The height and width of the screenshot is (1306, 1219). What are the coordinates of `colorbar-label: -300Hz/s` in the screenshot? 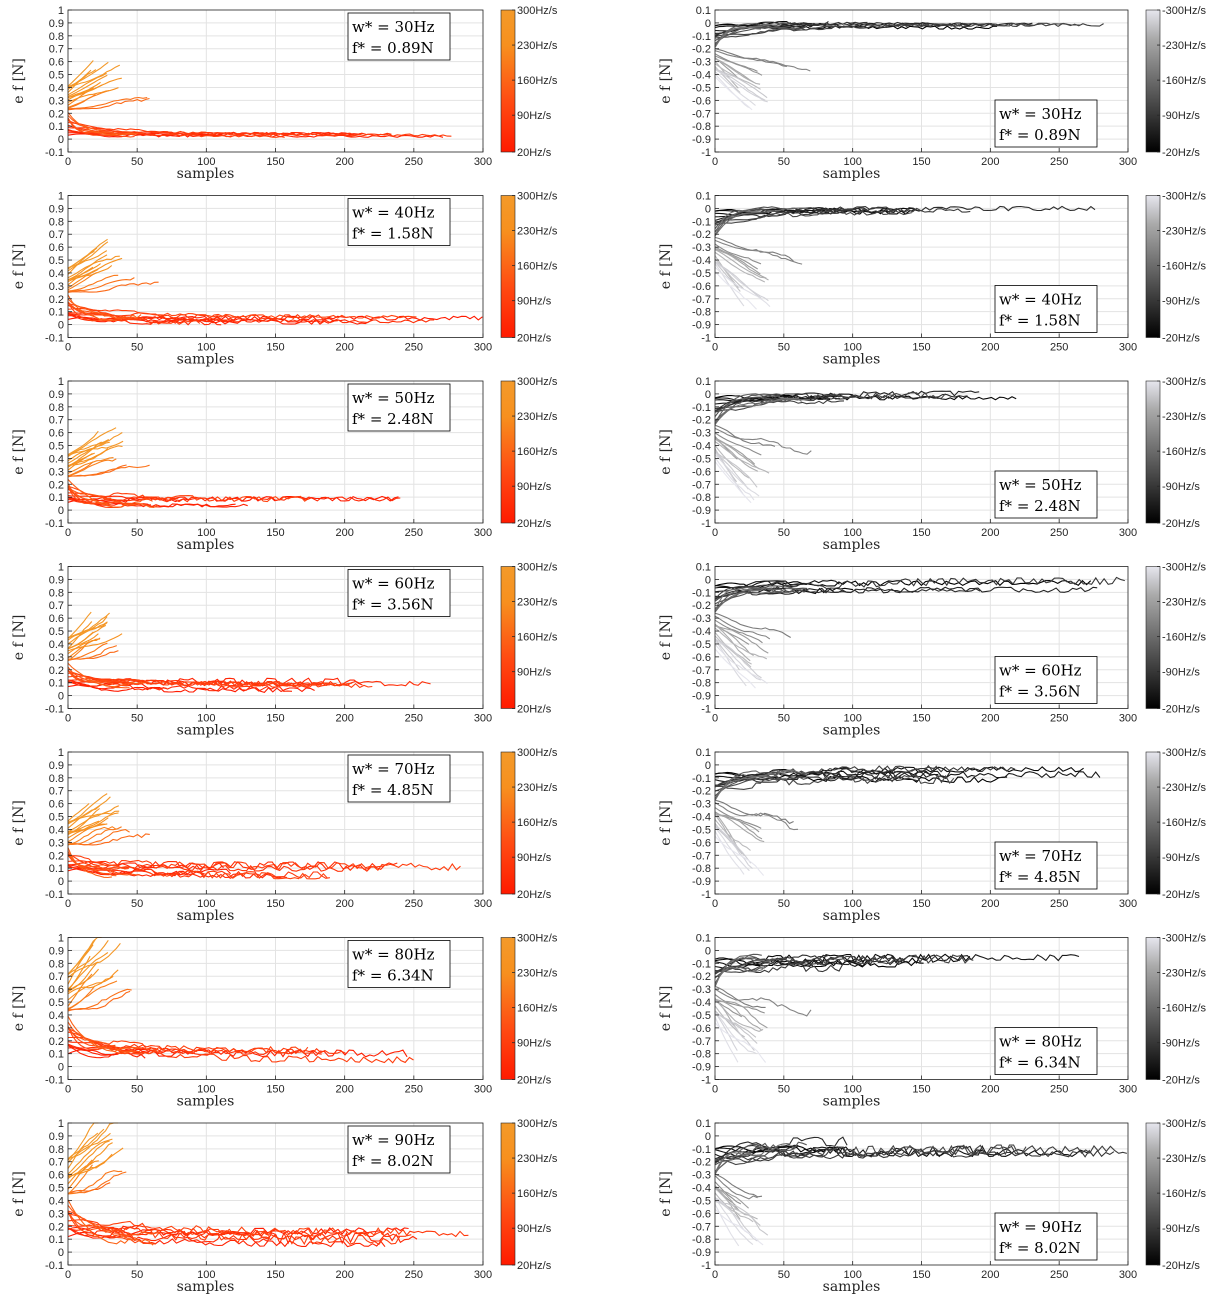 It's located at (1184, 939).